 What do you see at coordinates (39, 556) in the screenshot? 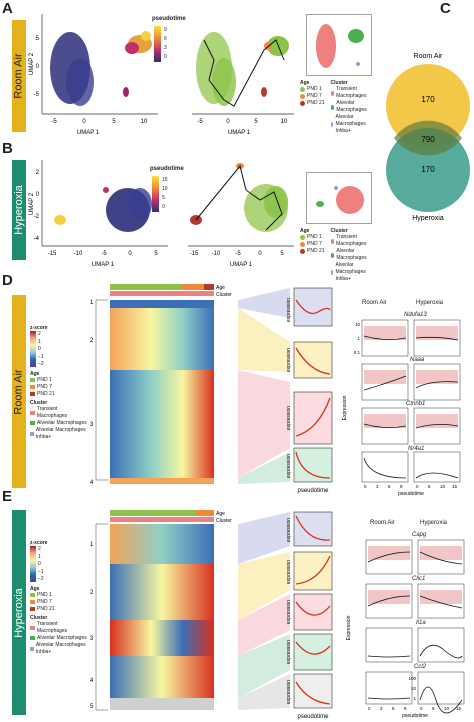
I see `tick: 1` at bounding box center [39, 556].